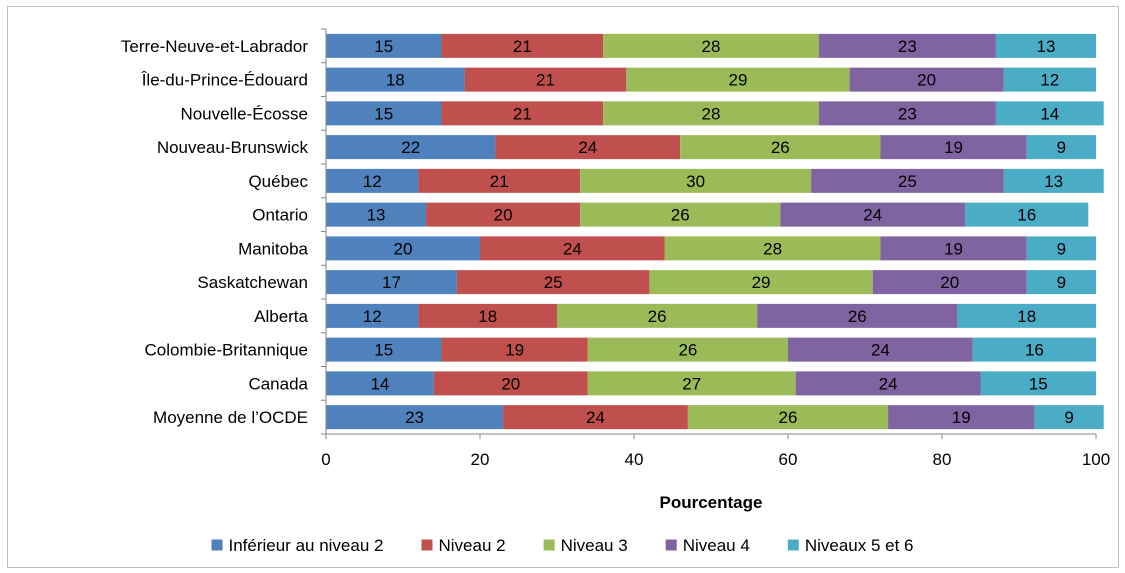  I want to click on data-label-niveau-4-terre-neuve-et-labrador: 23, so click(907, 46).